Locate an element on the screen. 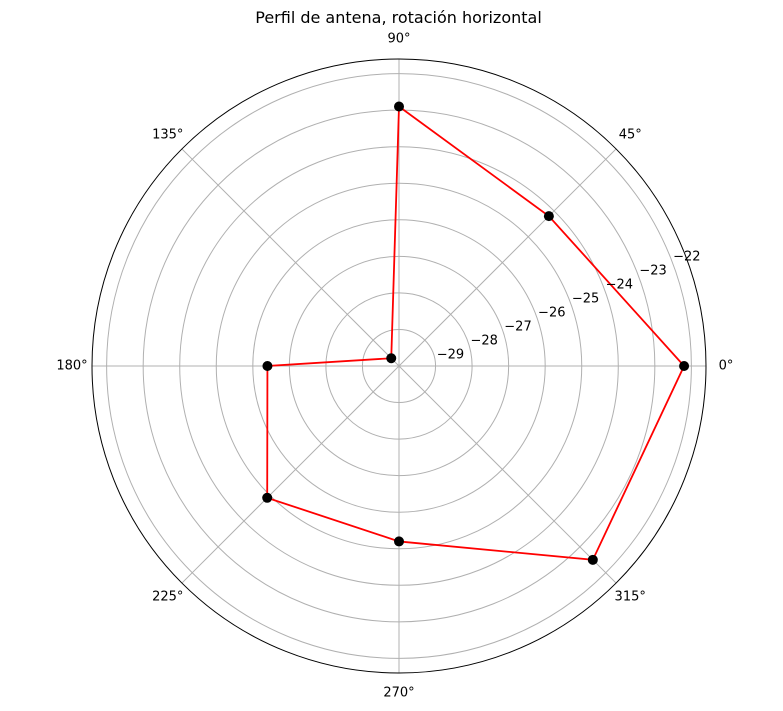 The width and height of the screenshot is (783, 711). theta-tick-label: 270° is located at coordinates (398, 693).